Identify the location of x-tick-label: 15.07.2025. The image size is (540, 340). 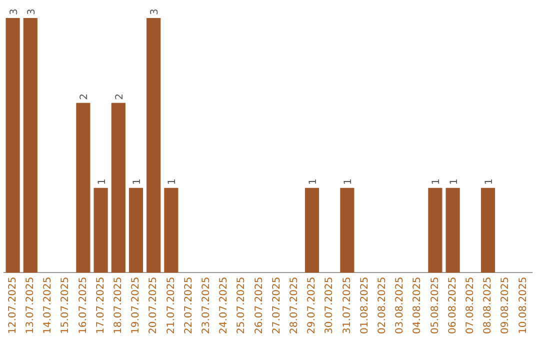
(66, 305).